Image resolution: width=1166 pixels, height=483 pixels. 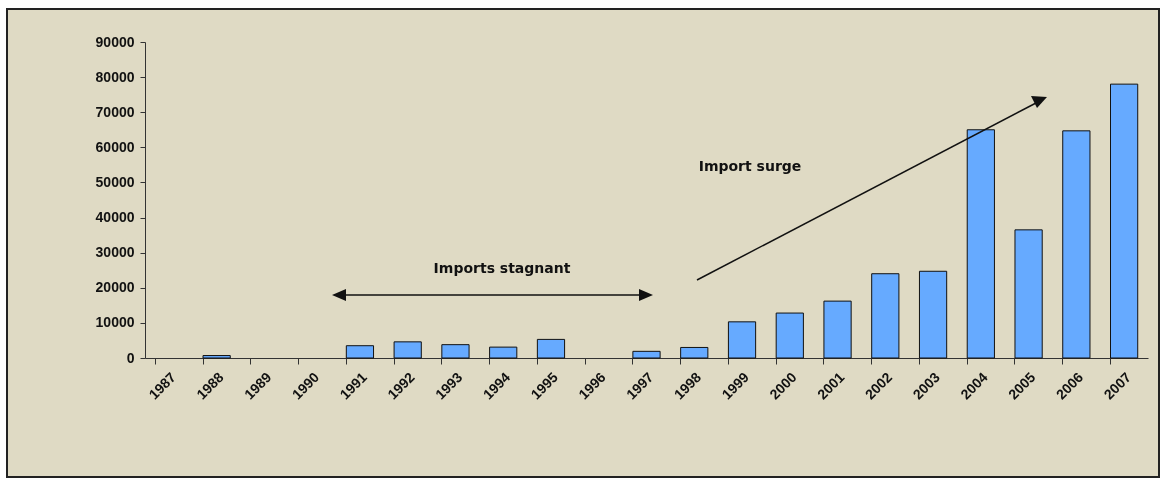 I want to click on y-tick-label: 60000, so click(x=115, y=146).